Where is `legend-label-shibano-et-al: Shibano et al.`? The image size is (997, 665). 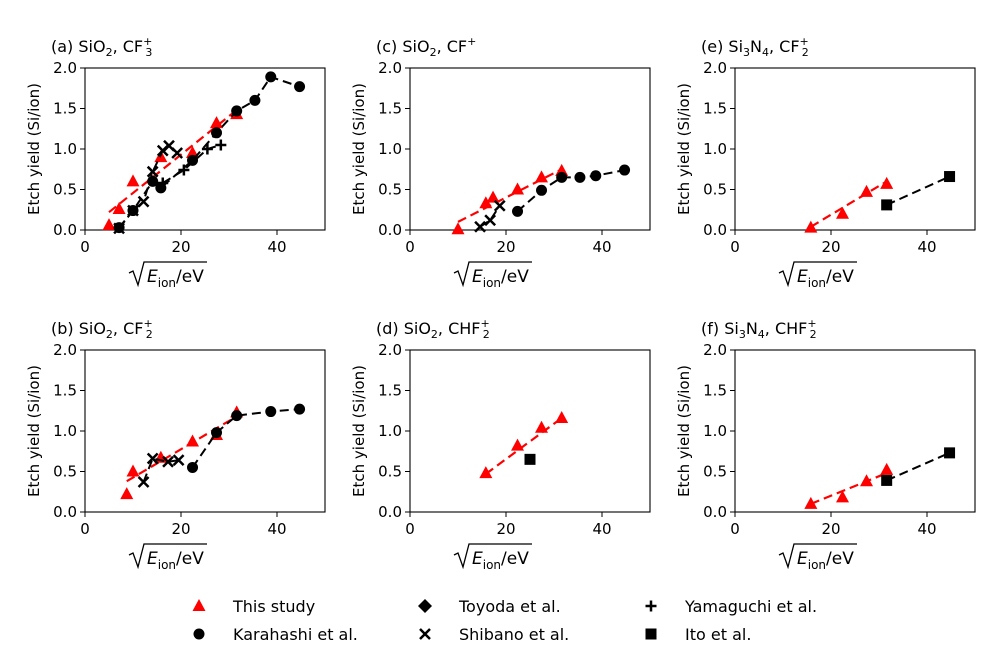 legend-label-shibano-et-al: Shibano et al. is located at coordinates (514, 634).